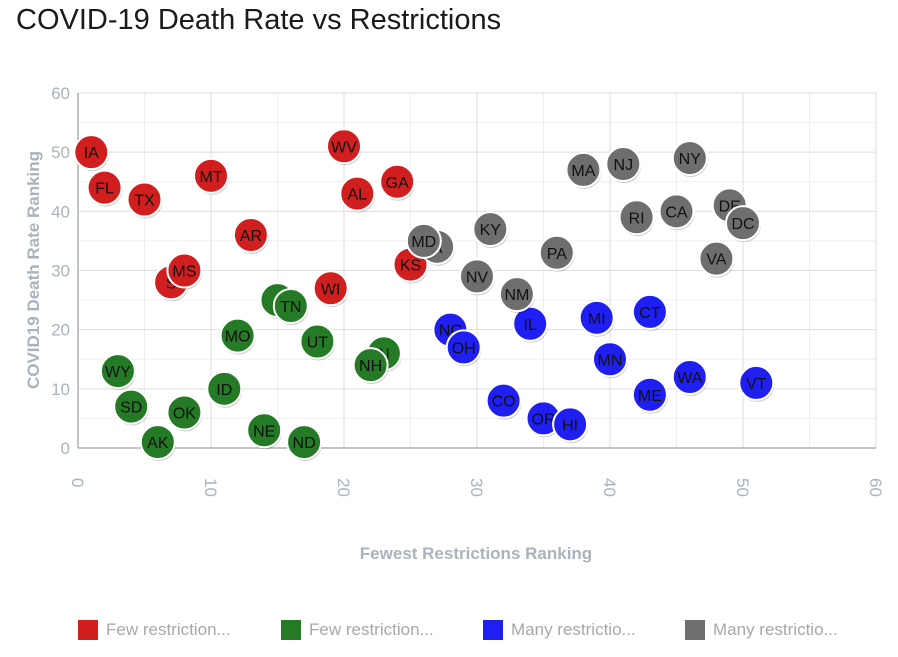 The height and width of the screenshot is (657, 898). Describe the element at coordinates (184, 272) in the screenshot. I see `data-point-label: MS` at that location.